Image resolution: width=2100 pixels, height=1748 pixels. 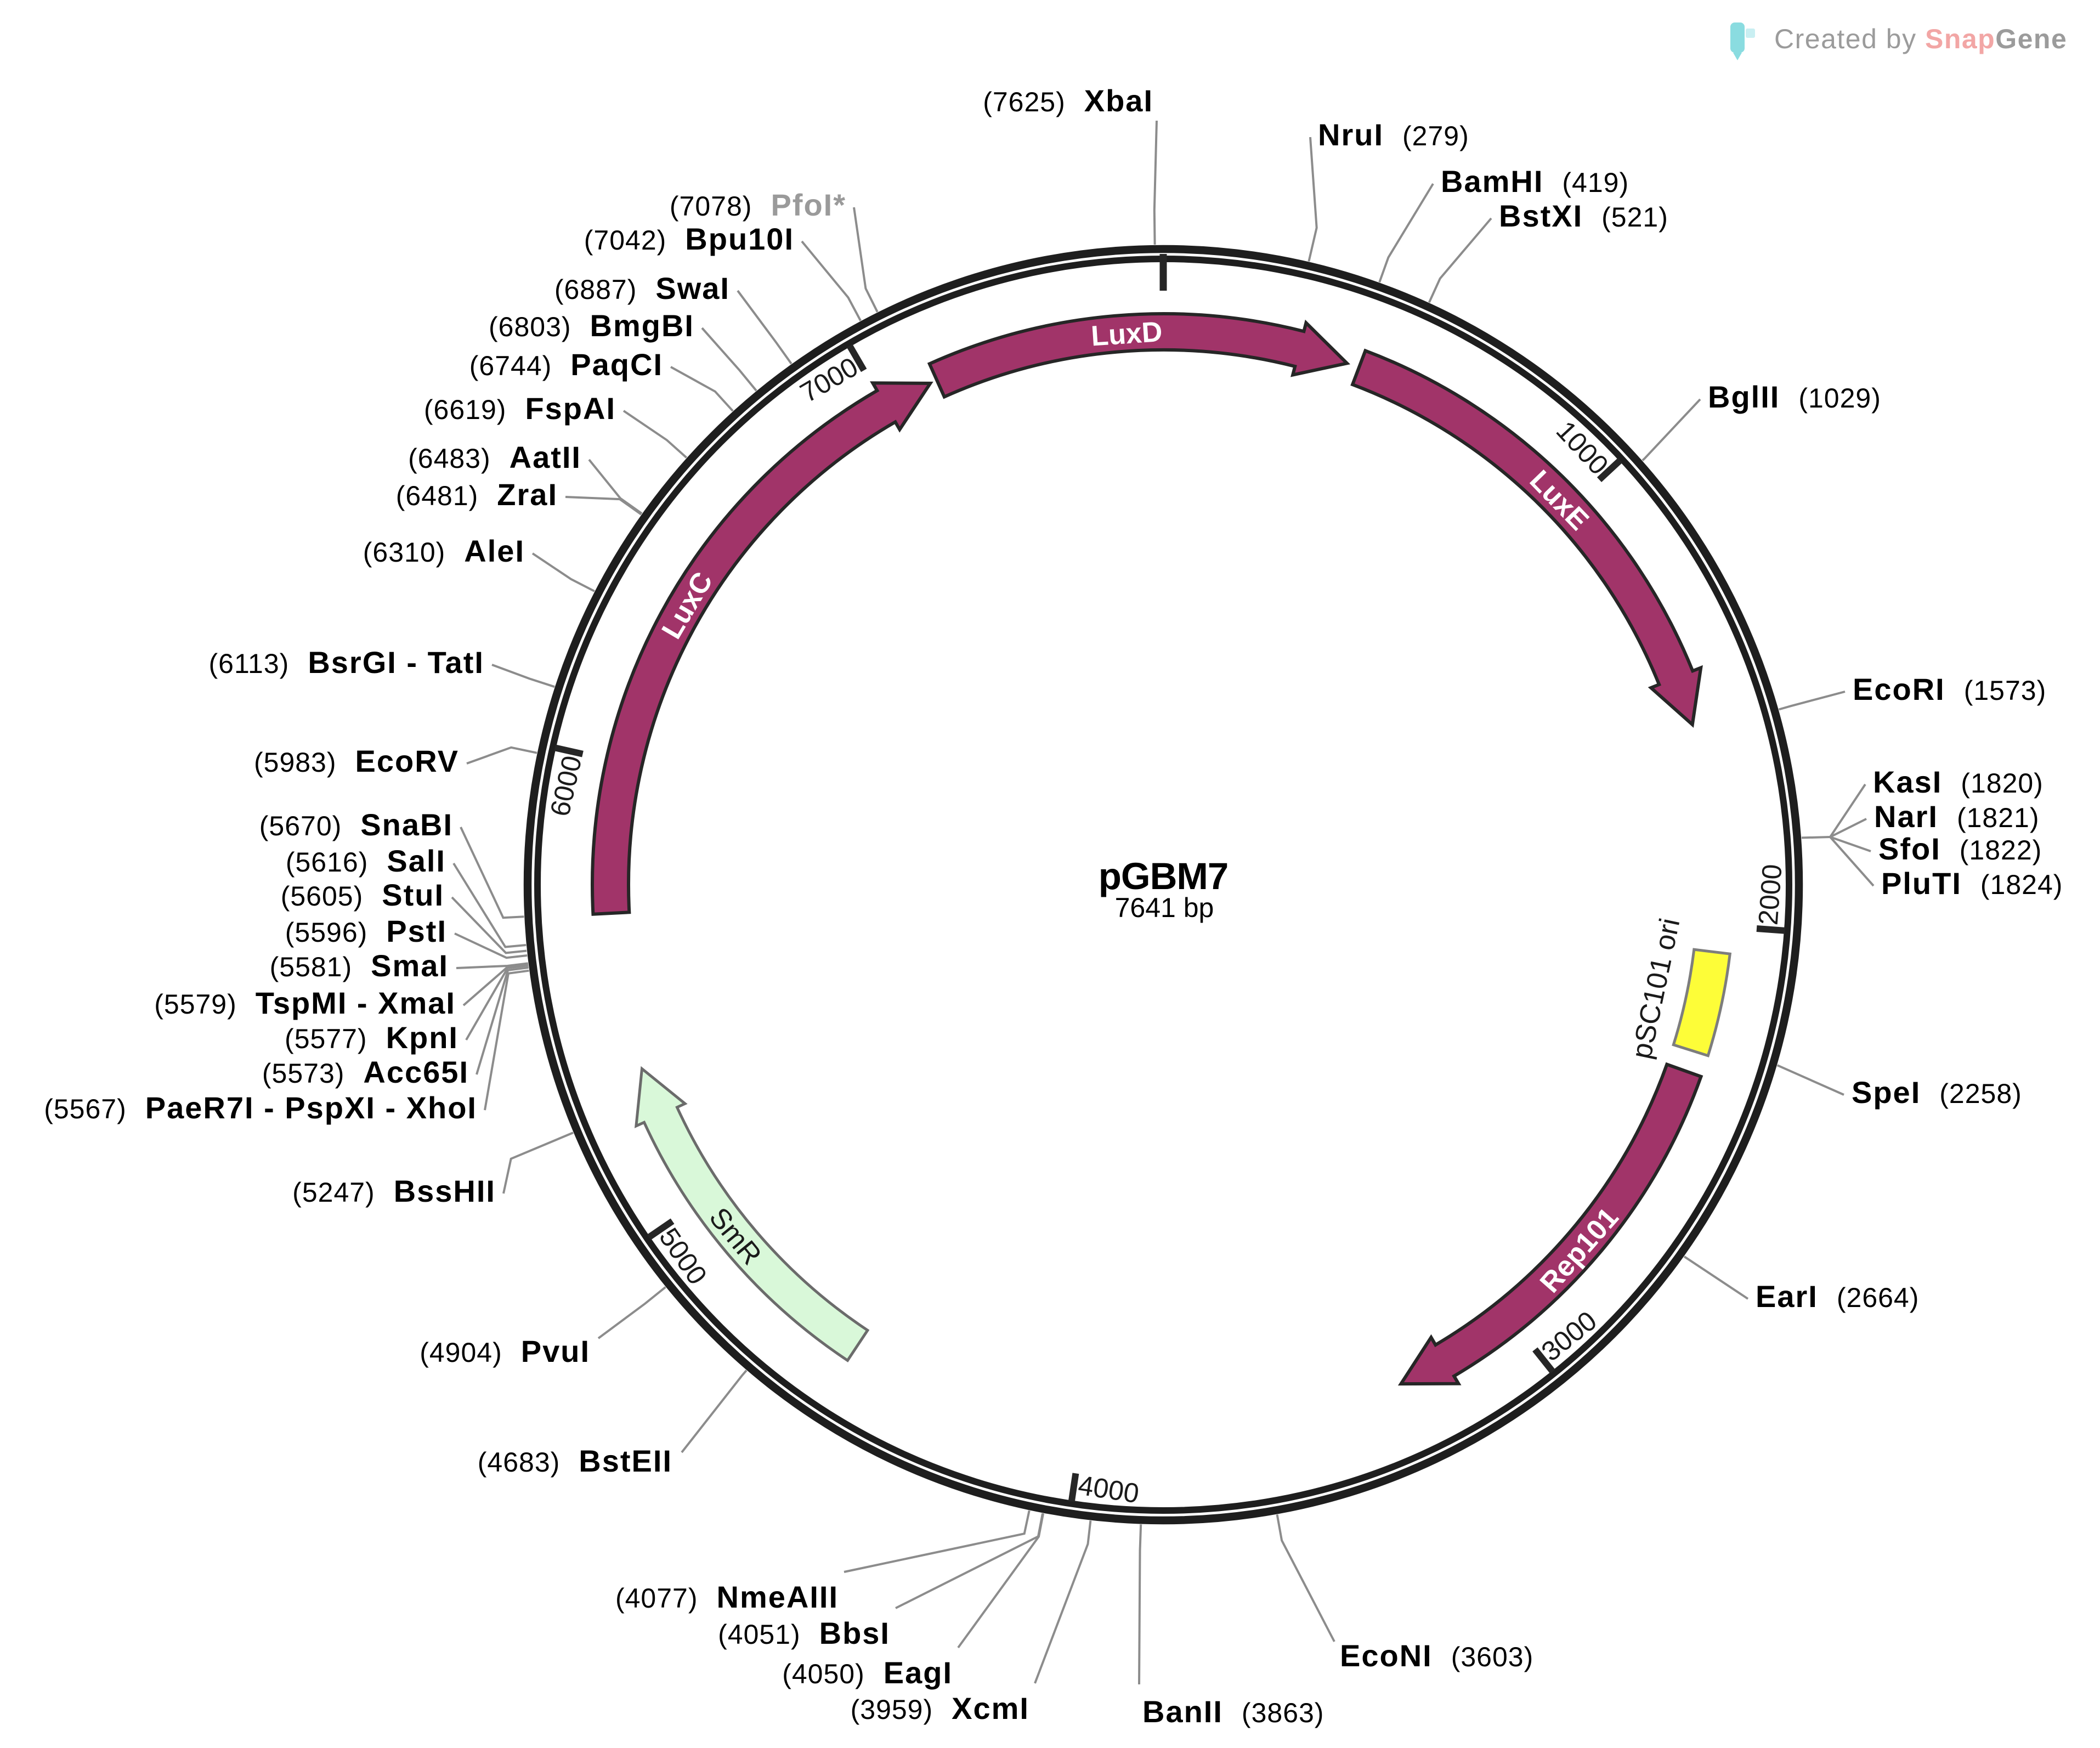 What do you see at coordinates (359, 966) in the screenshot?
I see `svg-text:(5581)SmaI: (5581) SmaI` at bounding box center [359, 966].